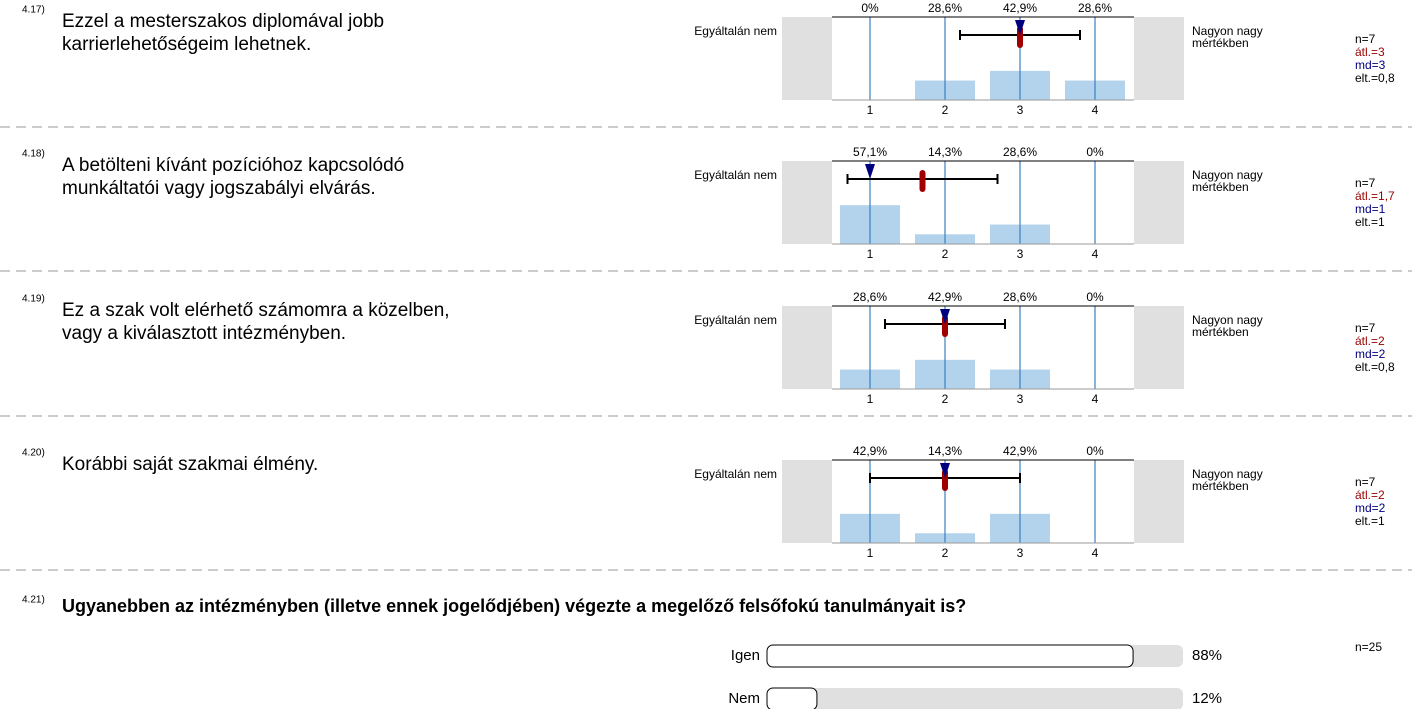  I want to click on option-label: Nem, so click(744, 698).